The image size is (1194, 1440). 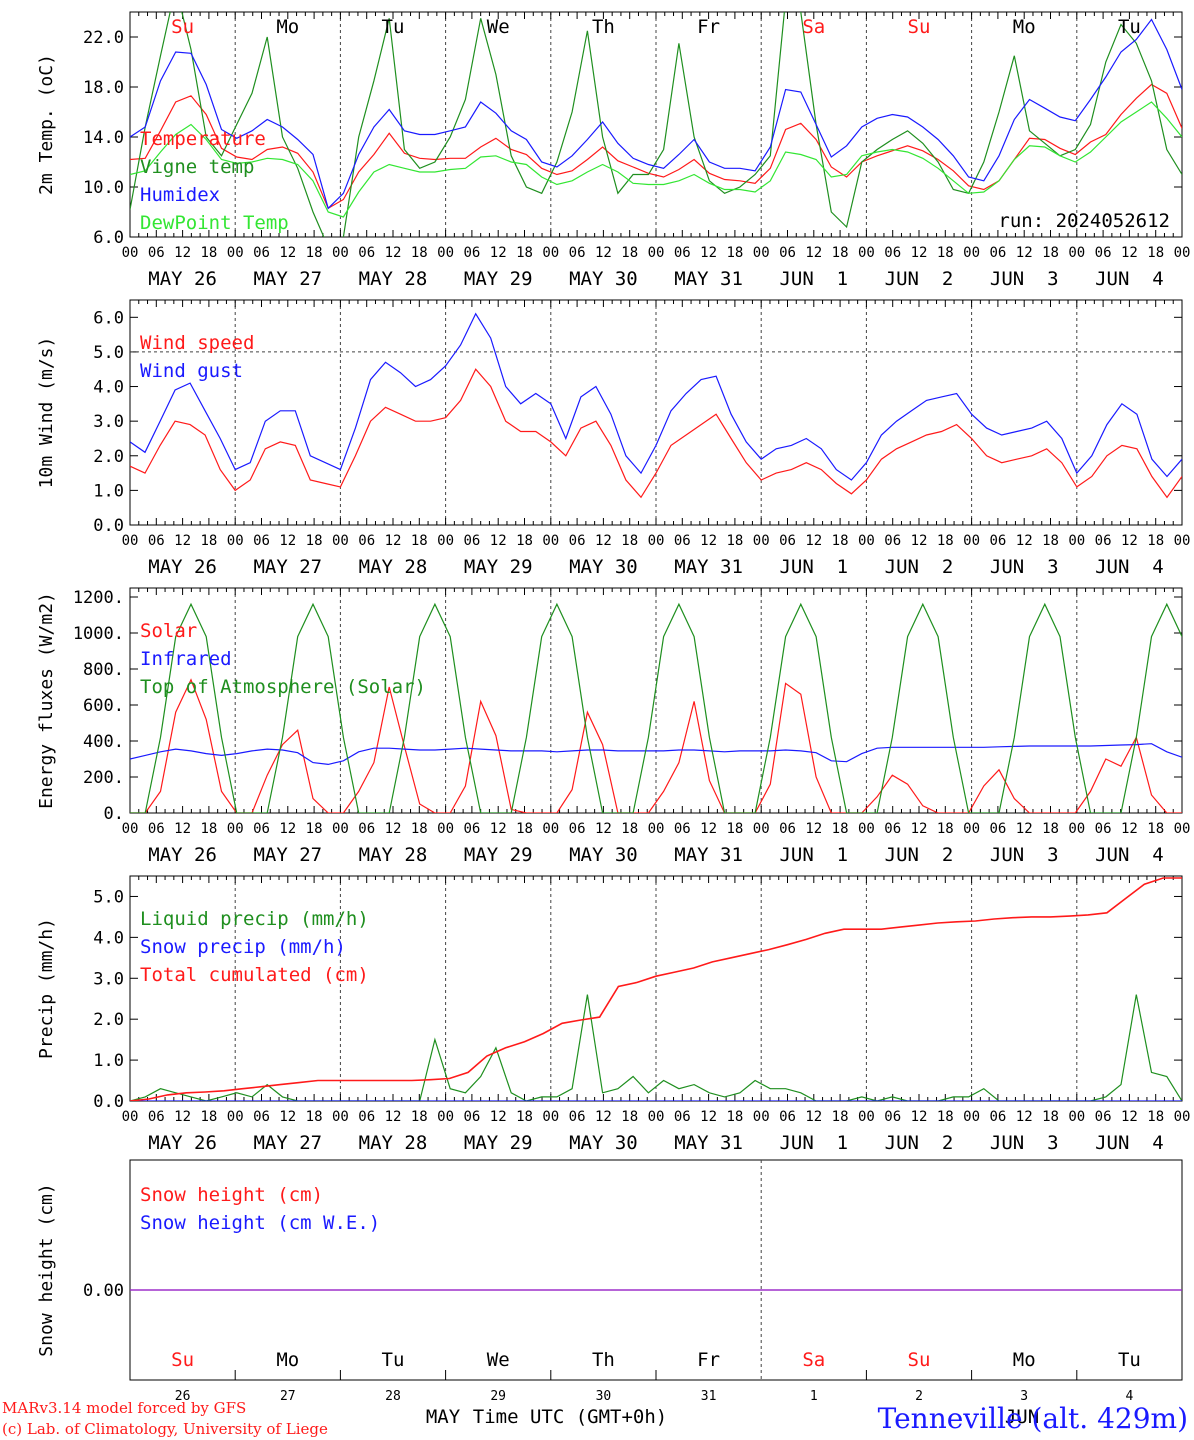 What do you see at coordinates (183, 1396) in the screenshot?
I see `day-number-label: 26` at bounding box center [183, 1396].